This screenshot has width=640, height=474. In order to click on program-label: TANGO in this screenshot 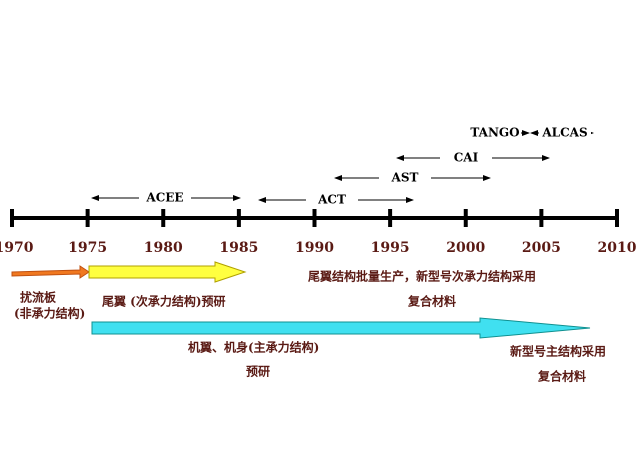, I will do `click(494, 133)`.